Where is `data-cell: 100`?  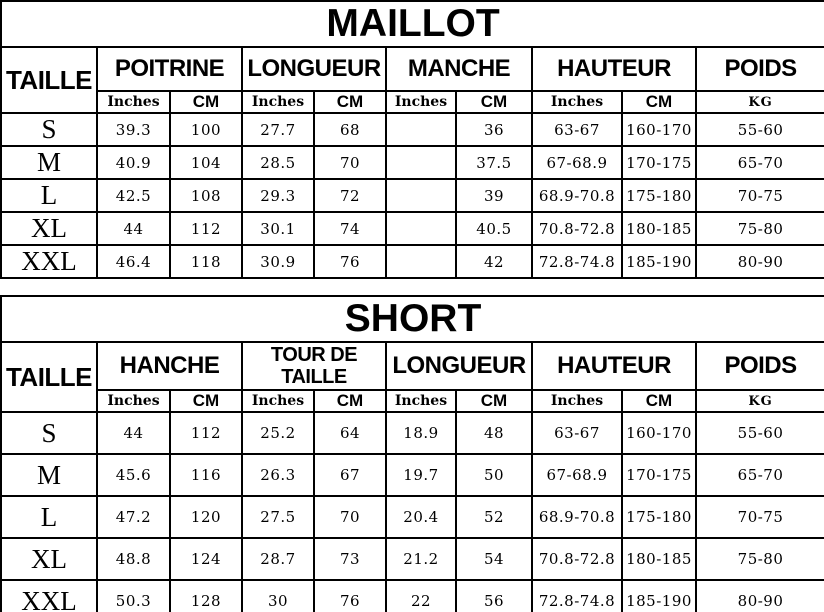 data-cell: 100 is located at coordinates (206, 129).